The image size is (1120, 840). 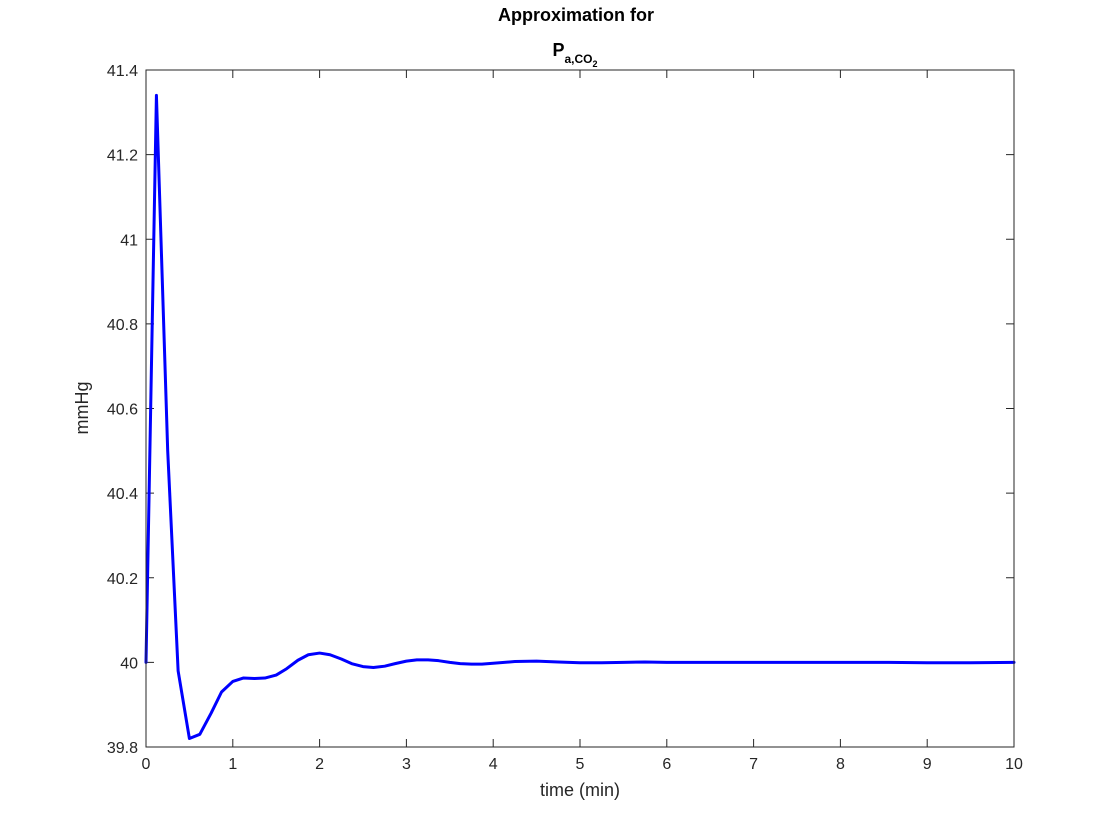 What do you see at coordinates (122, 494) in the screenshot?
I see `y-tick-label: 40.4` at bounding box center [122, 494].